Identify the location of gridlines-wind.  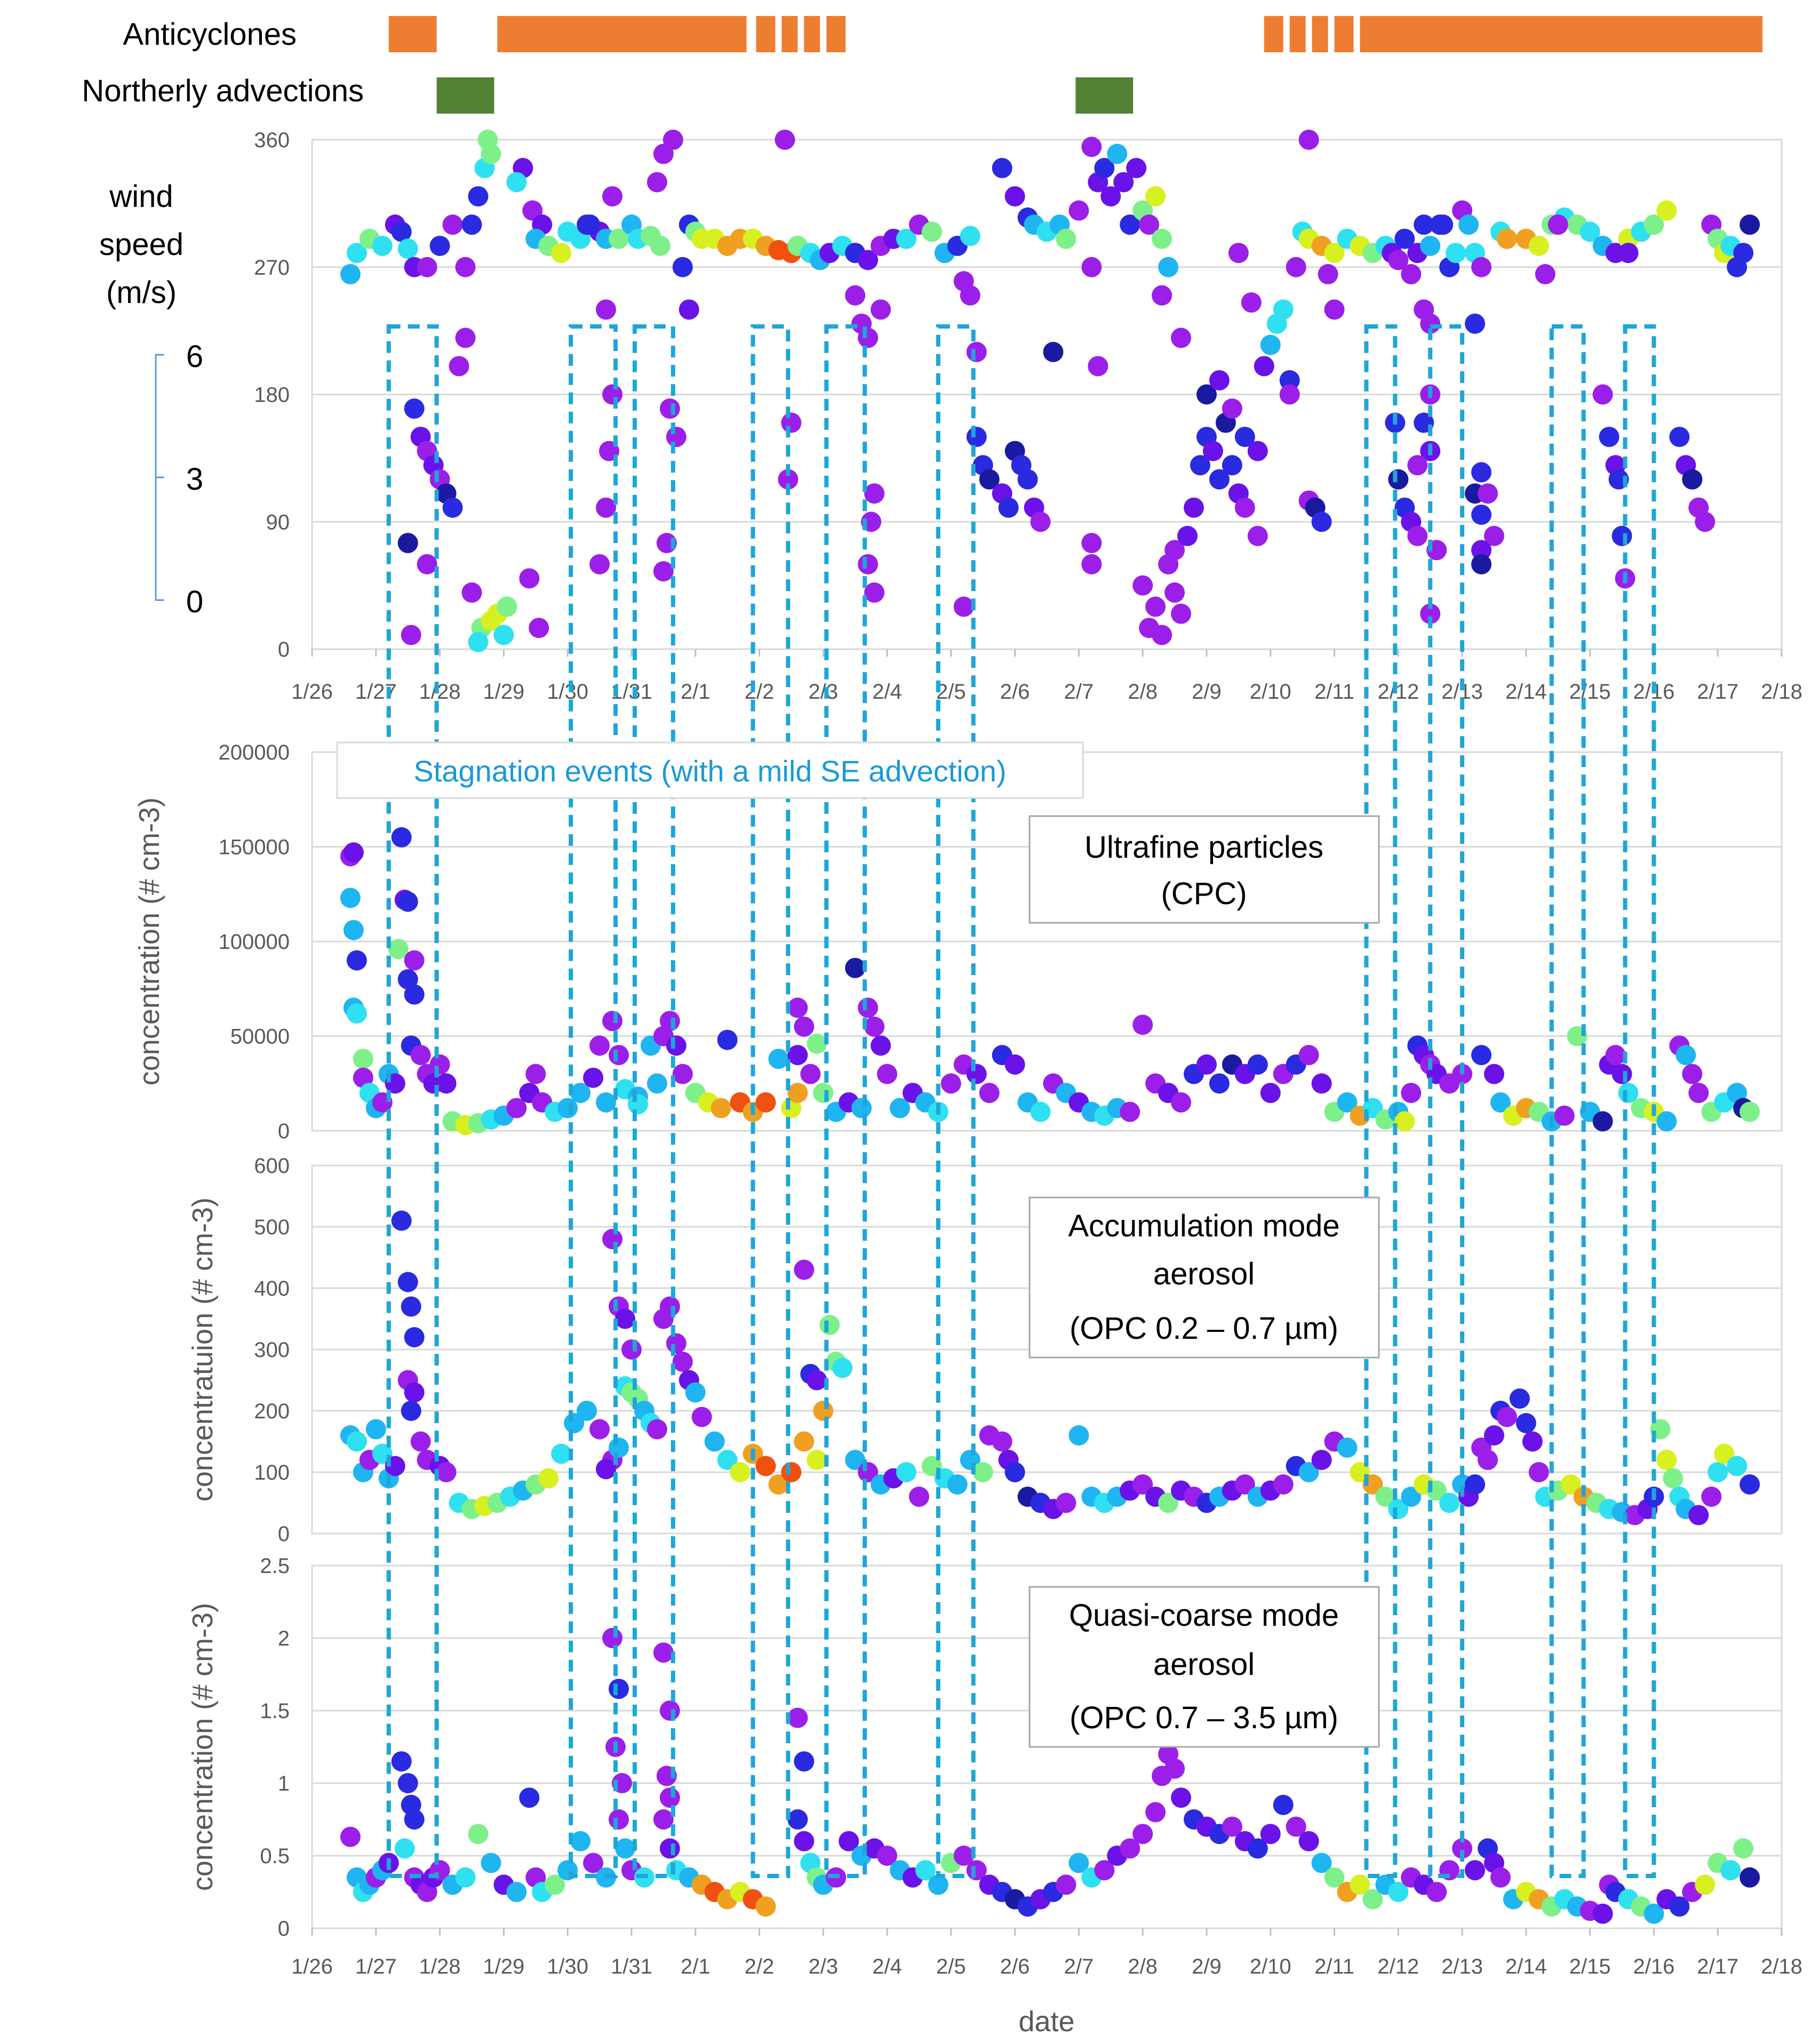
(1047, 394).